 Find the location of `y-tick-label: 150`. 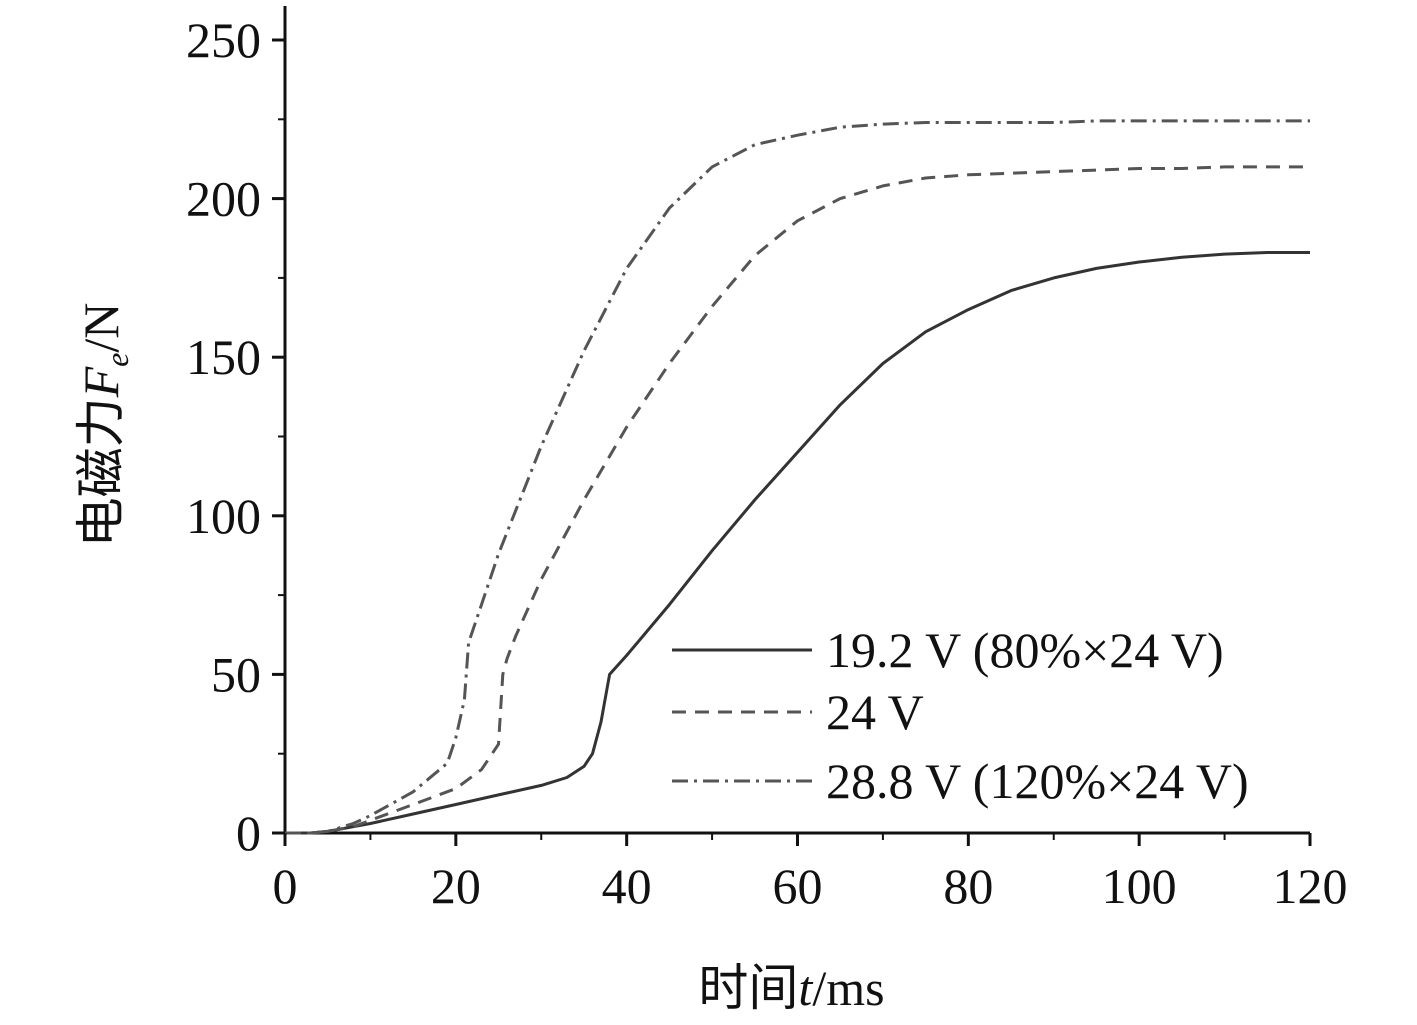

y-tick-label: 150 is located at coordinates (223, 357).